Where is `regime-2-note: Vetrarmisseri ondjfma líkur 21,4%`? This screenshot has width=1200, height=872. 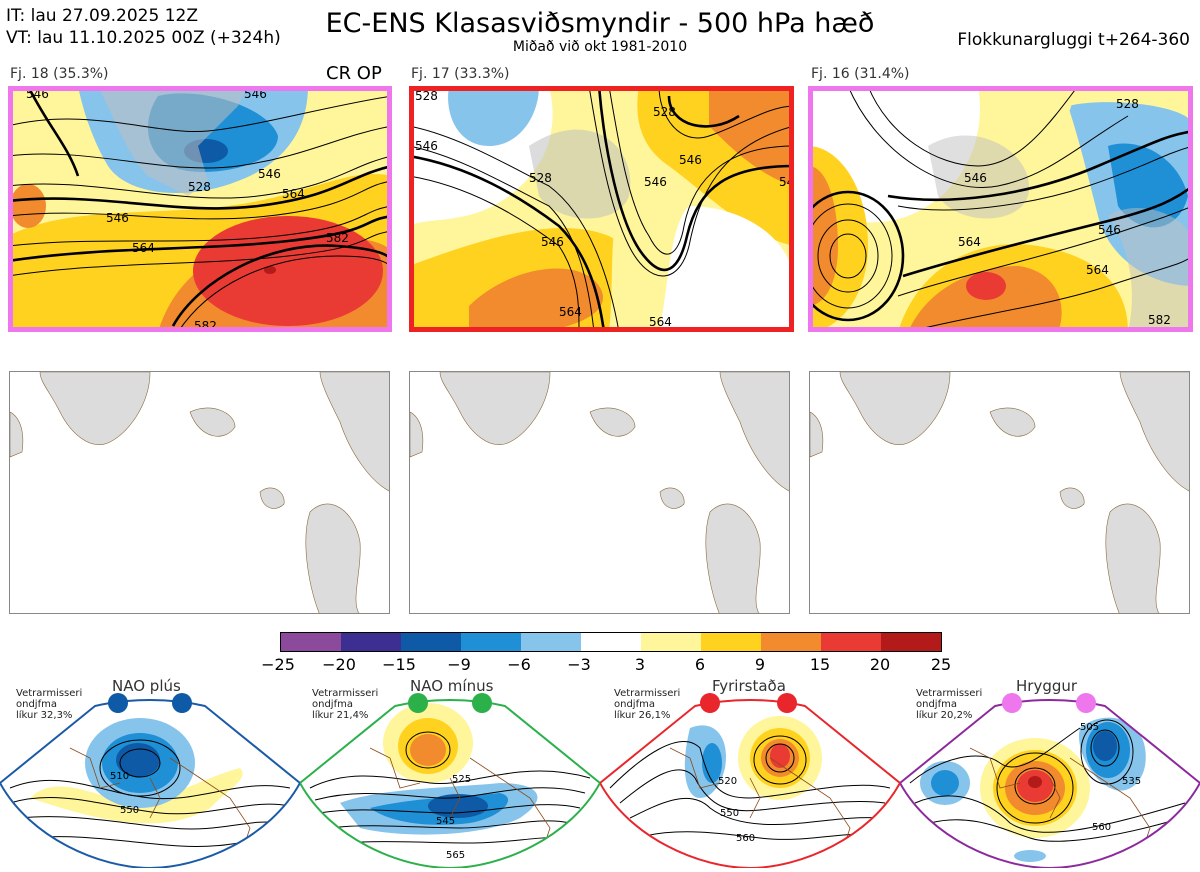 regime-2-note: Vetrarmisseri ondjfma líkur 21,4% is located at coordinates (345, 704).